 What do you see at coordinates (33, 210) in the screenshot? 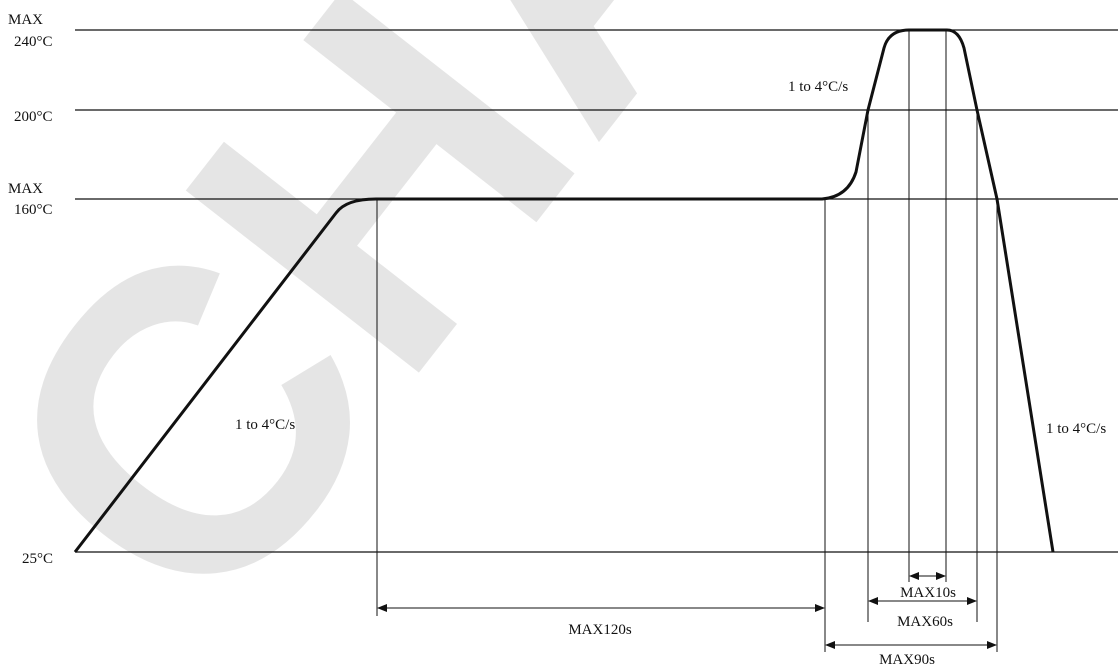
I see `label-160c: 160°C` at bounding box center [33, 210].